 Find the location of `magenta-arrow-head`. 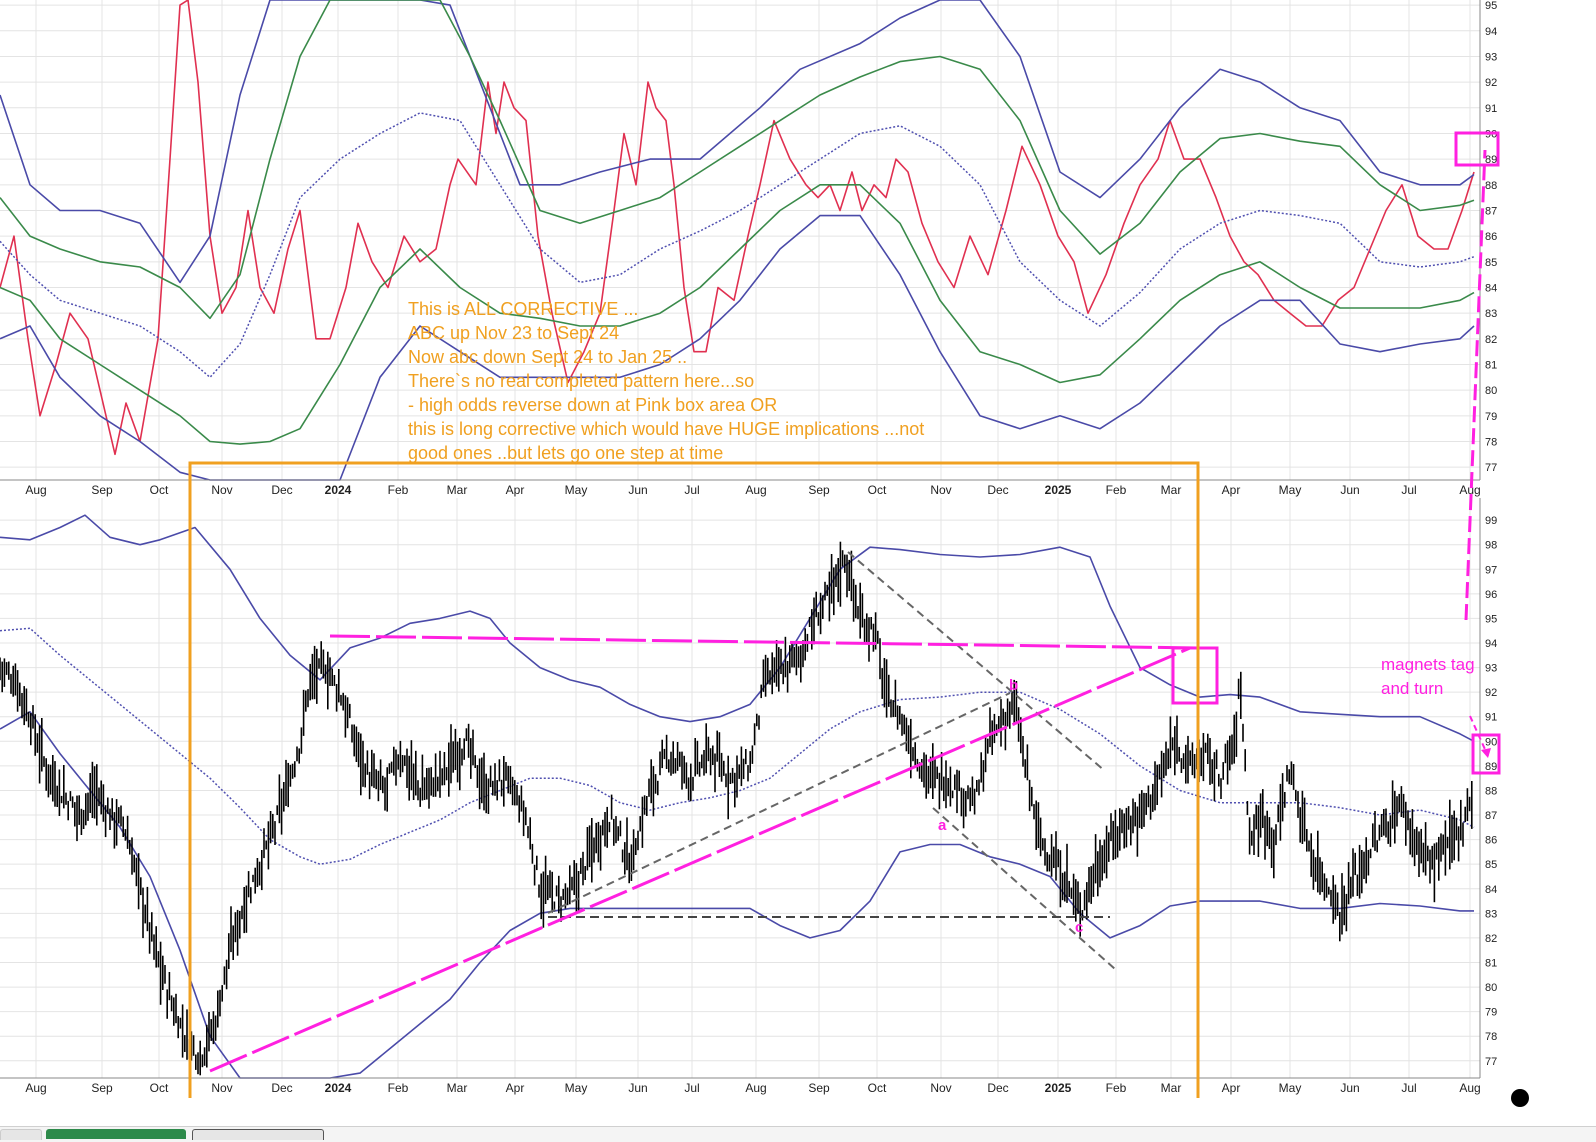

magenta-arrow-head is located at coordinates (1486, 753).